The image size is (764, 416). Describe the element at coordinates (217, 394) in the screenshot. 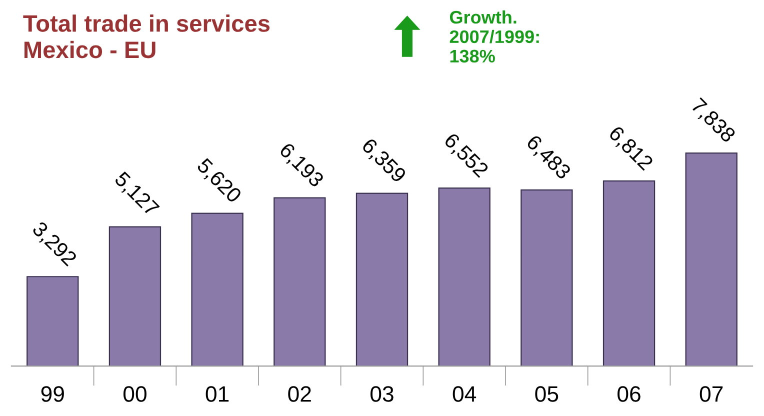

I see `x-tick-label: 01` at that location.